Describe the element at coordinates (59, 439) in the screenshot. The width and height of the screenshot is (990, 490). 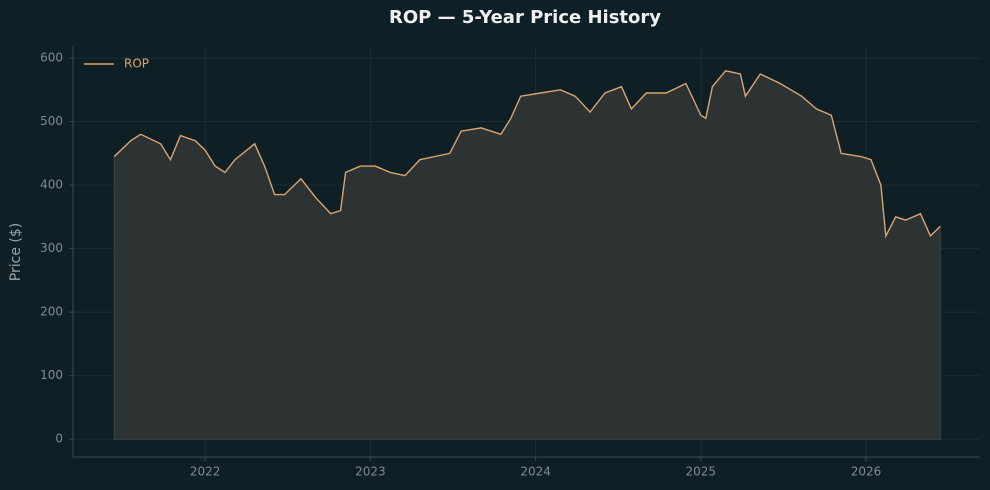
I see `y-tick-label: 0` at that location.